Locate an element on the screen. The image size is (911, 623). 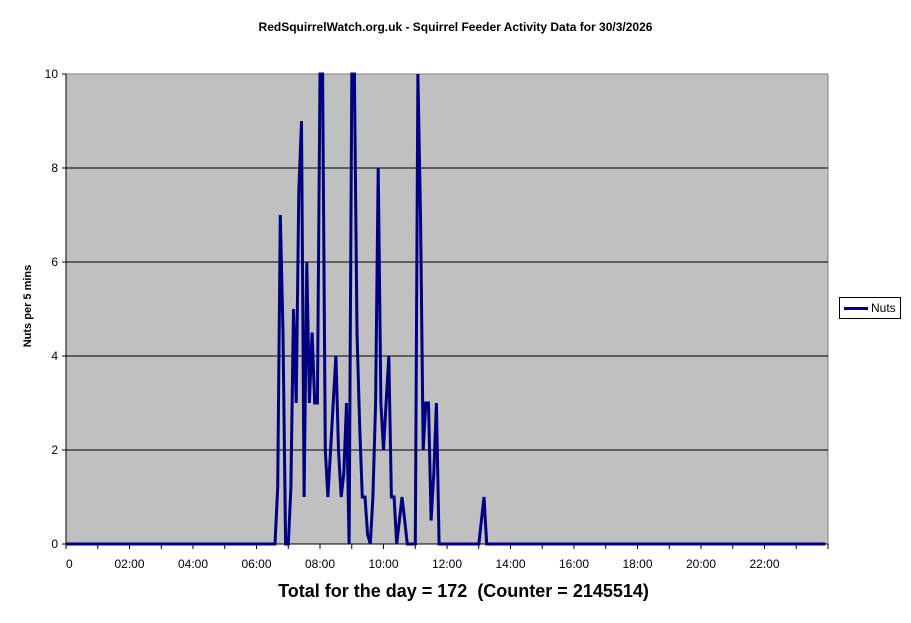
x-tick-label: 04:00 is located at coordinates (193, 564).